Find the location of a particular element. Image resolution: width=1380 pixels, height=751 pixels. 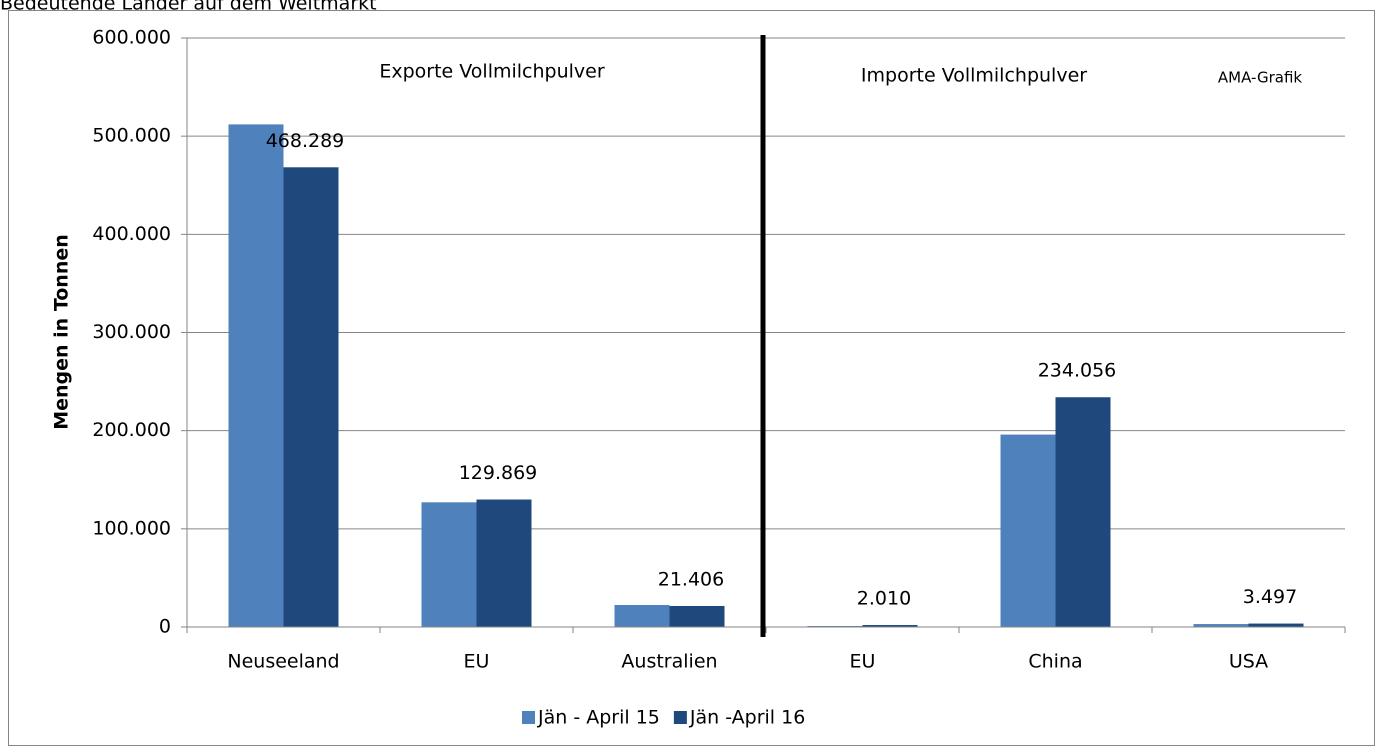

data-label: 2.010 is located at coordinates (884, 599).